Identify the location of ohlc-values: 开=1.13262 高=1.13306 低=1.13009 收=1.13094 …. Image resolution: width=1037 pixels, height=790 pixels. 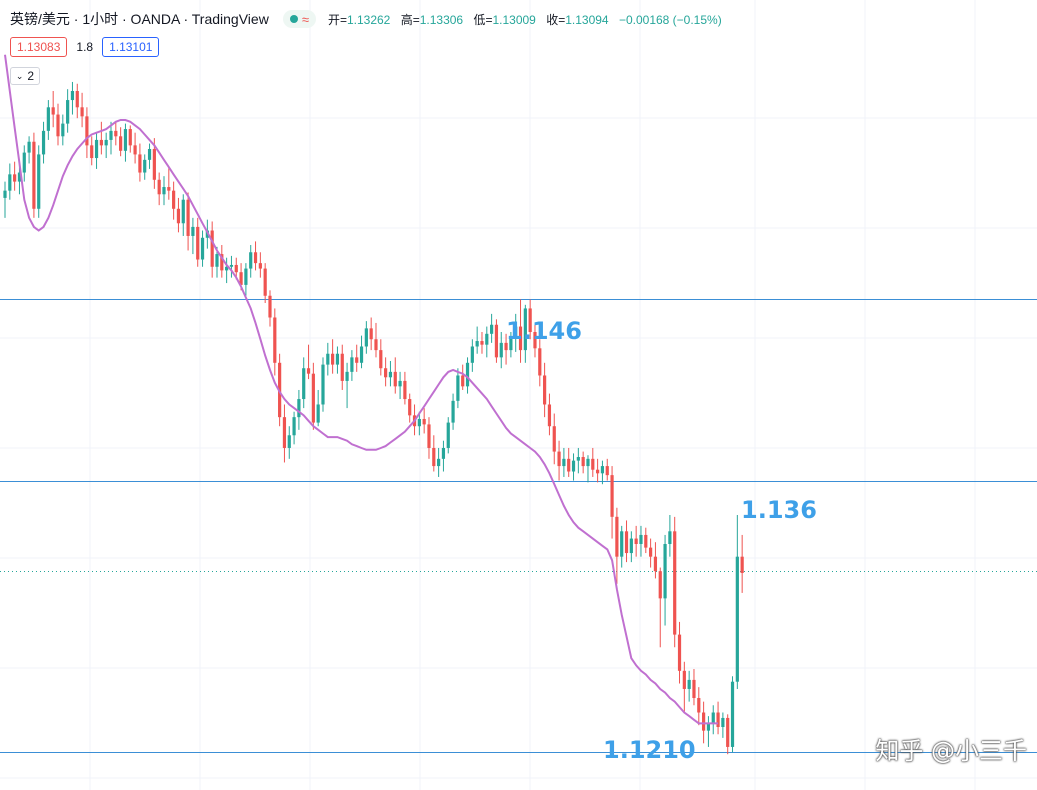
(528, 19).